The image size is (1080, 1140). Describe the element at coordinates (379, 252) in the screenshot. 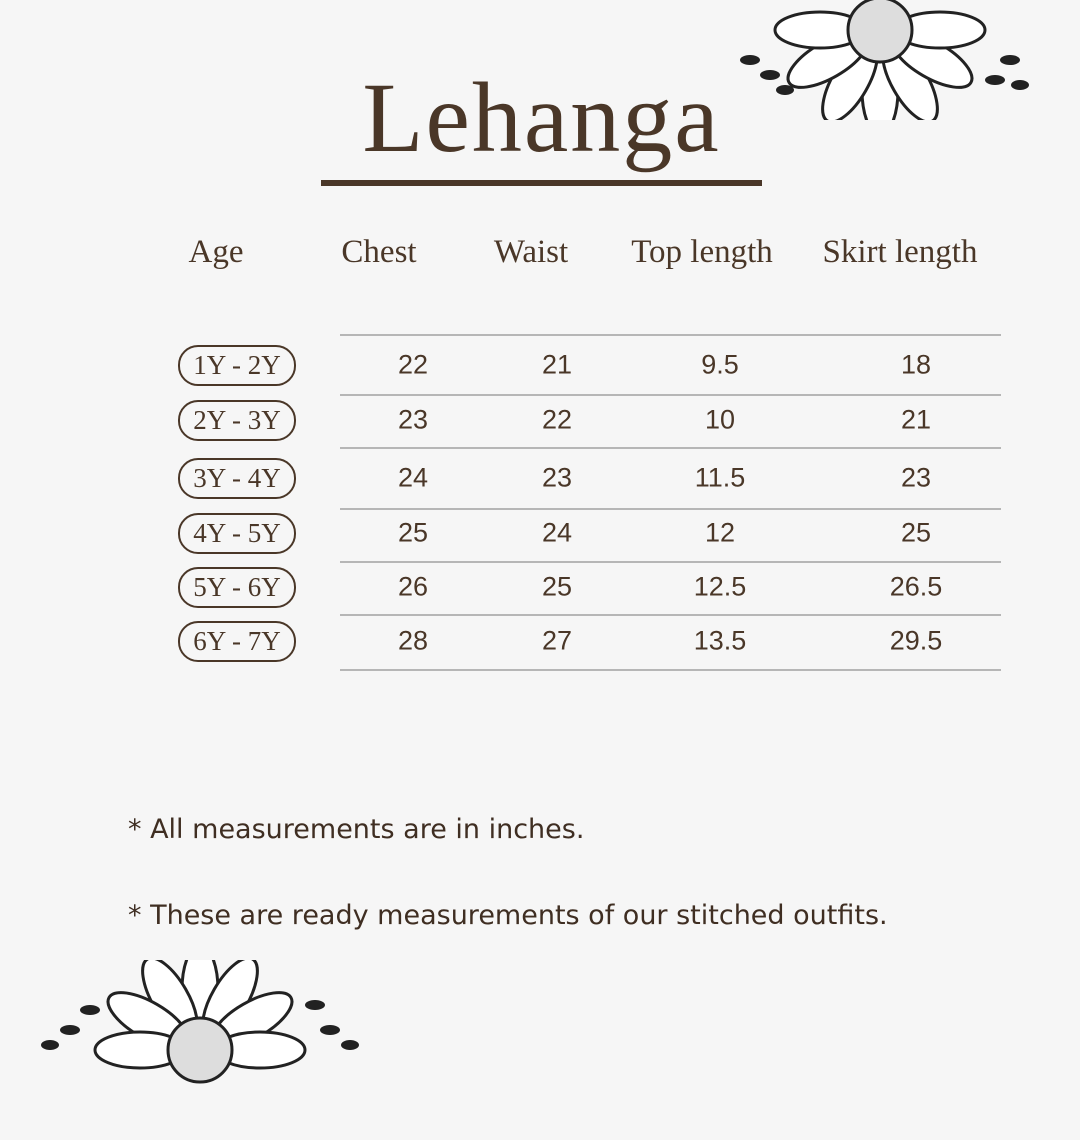

I see `header-chest: Chest` at that location.